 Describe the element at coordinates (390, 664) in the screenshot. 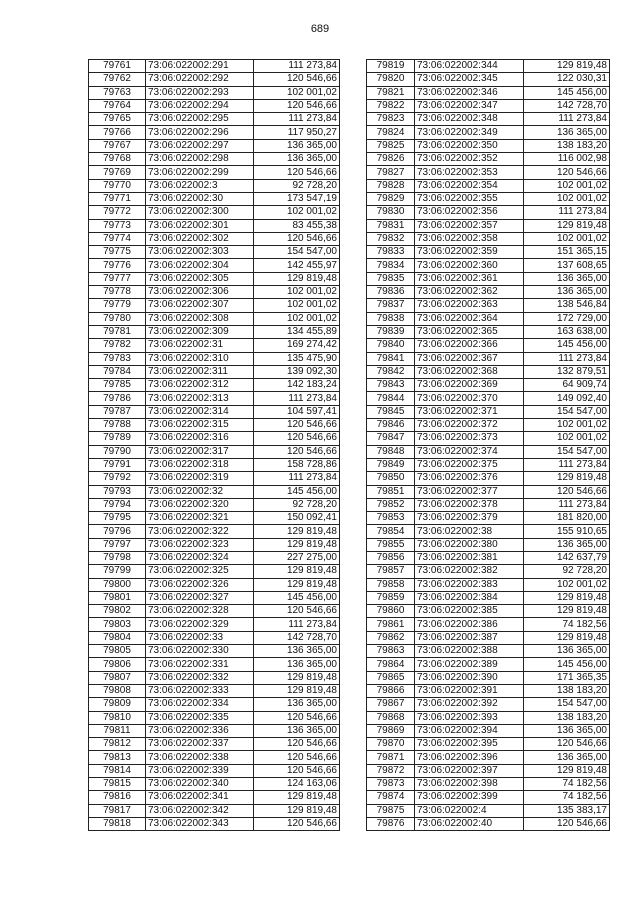

I see `row-number: 79864` at that location.